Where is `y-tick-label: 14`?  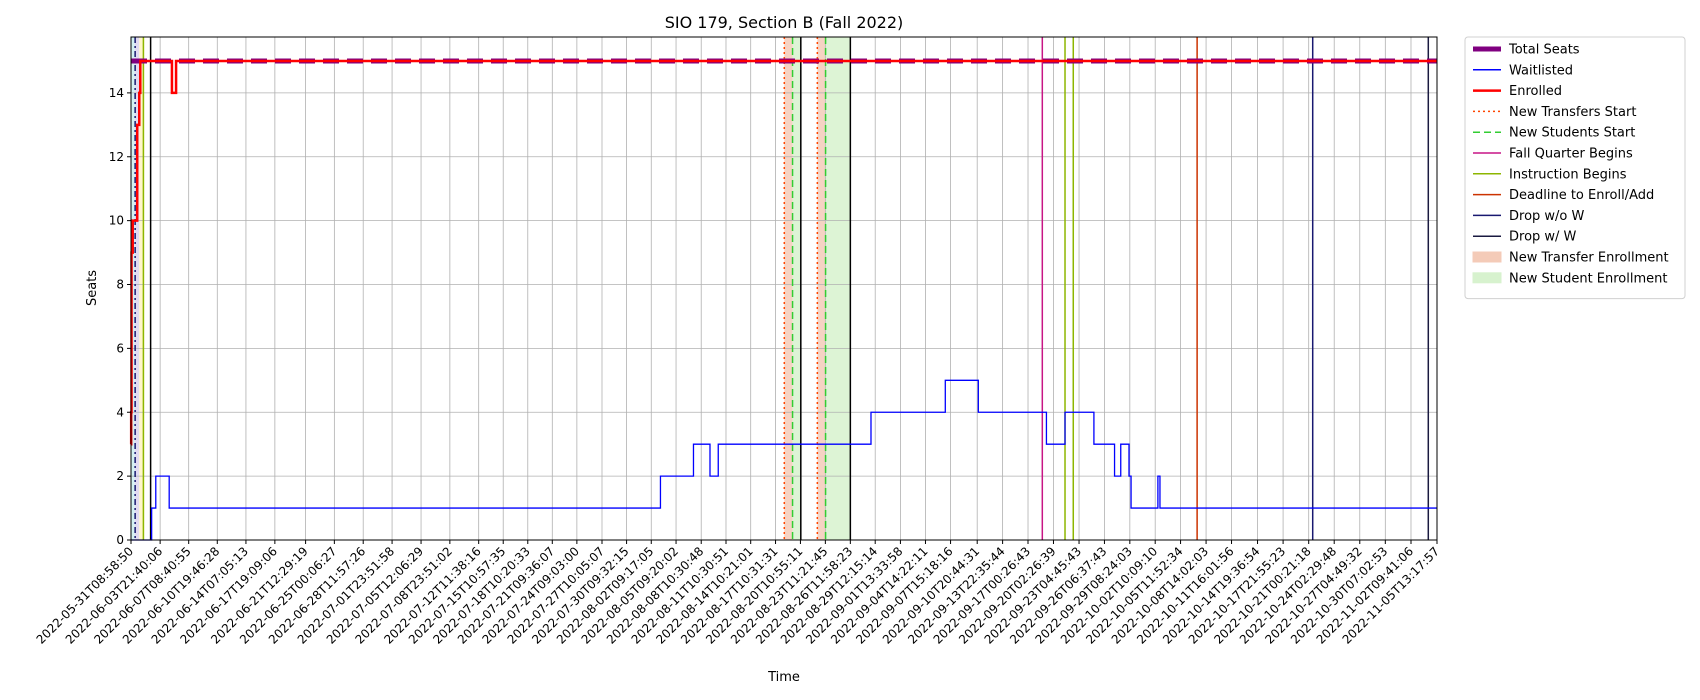 y-tick-label: 14 is located at coordinates (116, 93).